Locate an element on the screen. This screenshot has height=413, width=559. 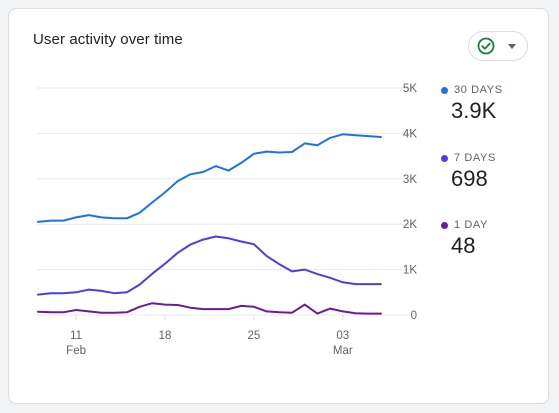
y-tick-label: 1K is located at coordinates (410, 271).